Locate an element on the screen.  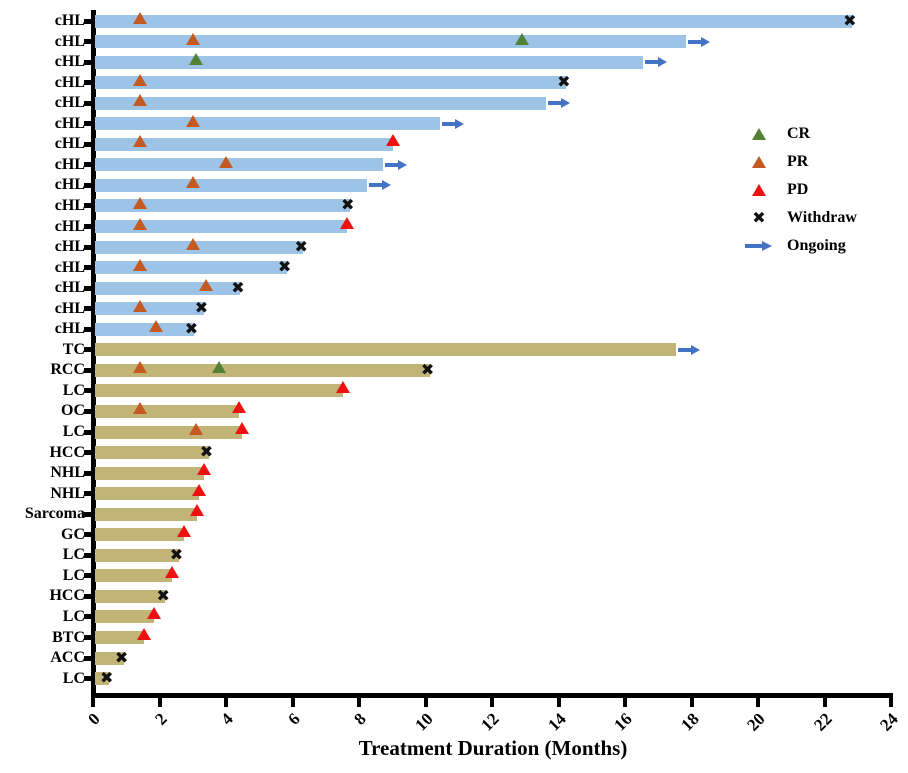
legend: CR PR PD ✖ Withdraw Ongoing is located at coordinates (800, 190).